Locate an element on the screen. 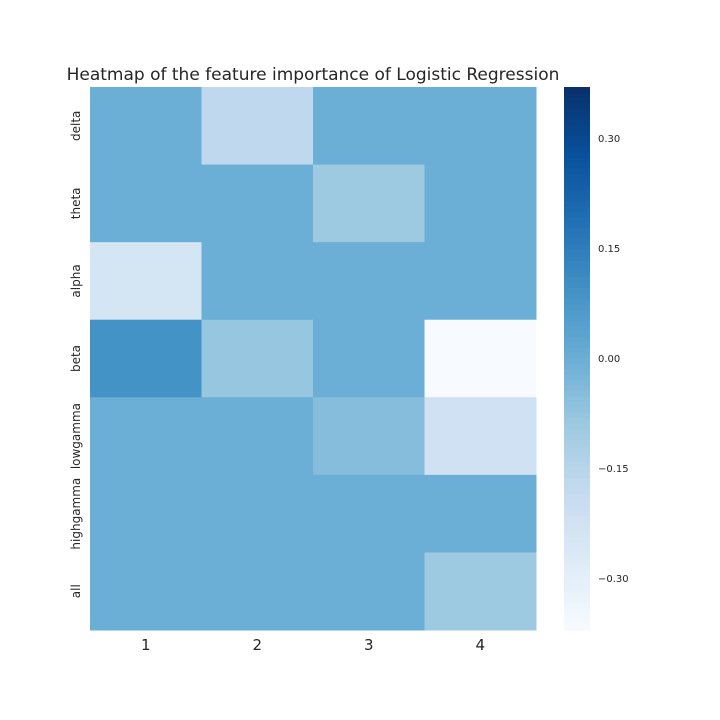 This screenshot has height=720, width=720. y-tick-label: theta is located at coordinates (76, 203).